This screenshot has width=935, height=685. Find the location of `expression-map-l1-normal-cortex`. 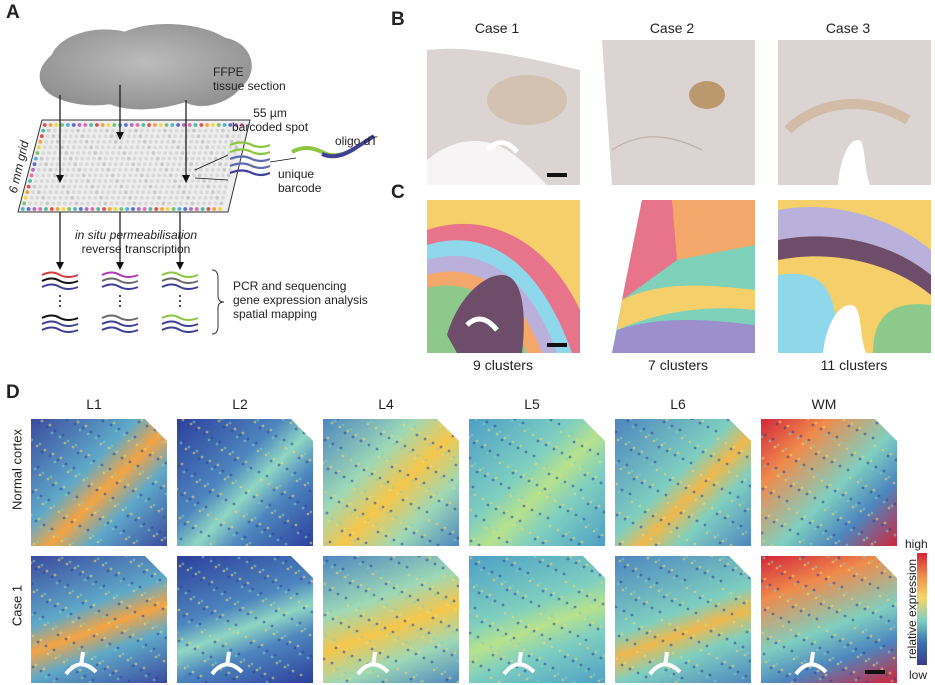

expression-map-l1-normal-cortex is located at coordinates (99, 482).